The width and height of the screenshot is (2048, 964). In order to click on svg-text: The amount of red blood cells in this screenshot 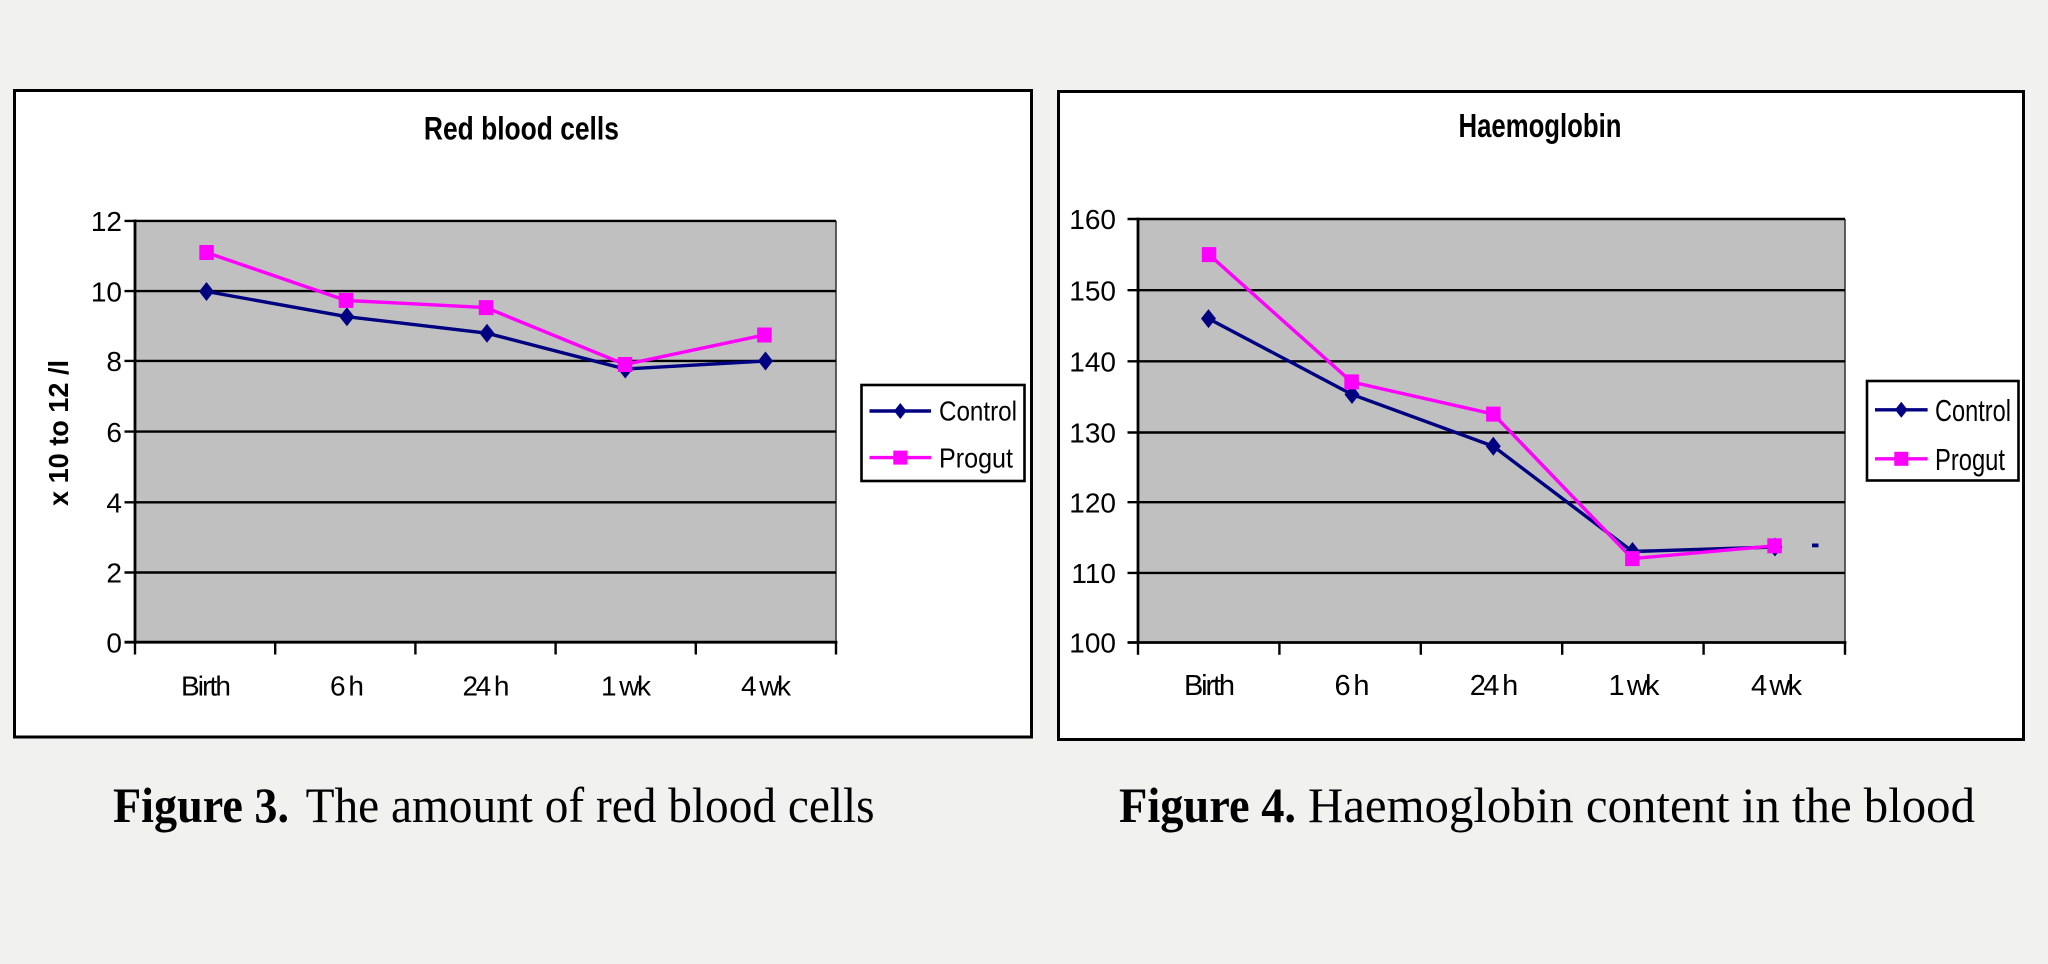, I will do `click(590, 805)`.